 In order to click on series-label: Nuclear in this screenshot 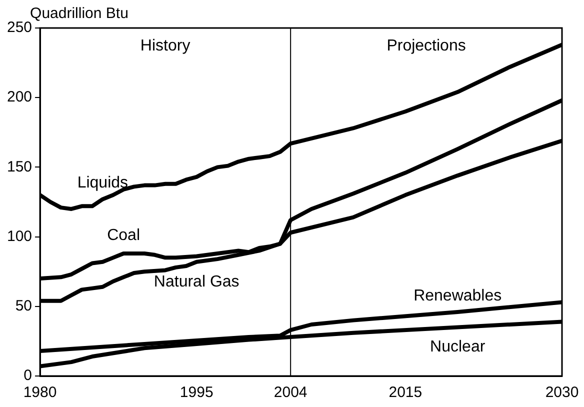, I will do `click(458, 347)`.